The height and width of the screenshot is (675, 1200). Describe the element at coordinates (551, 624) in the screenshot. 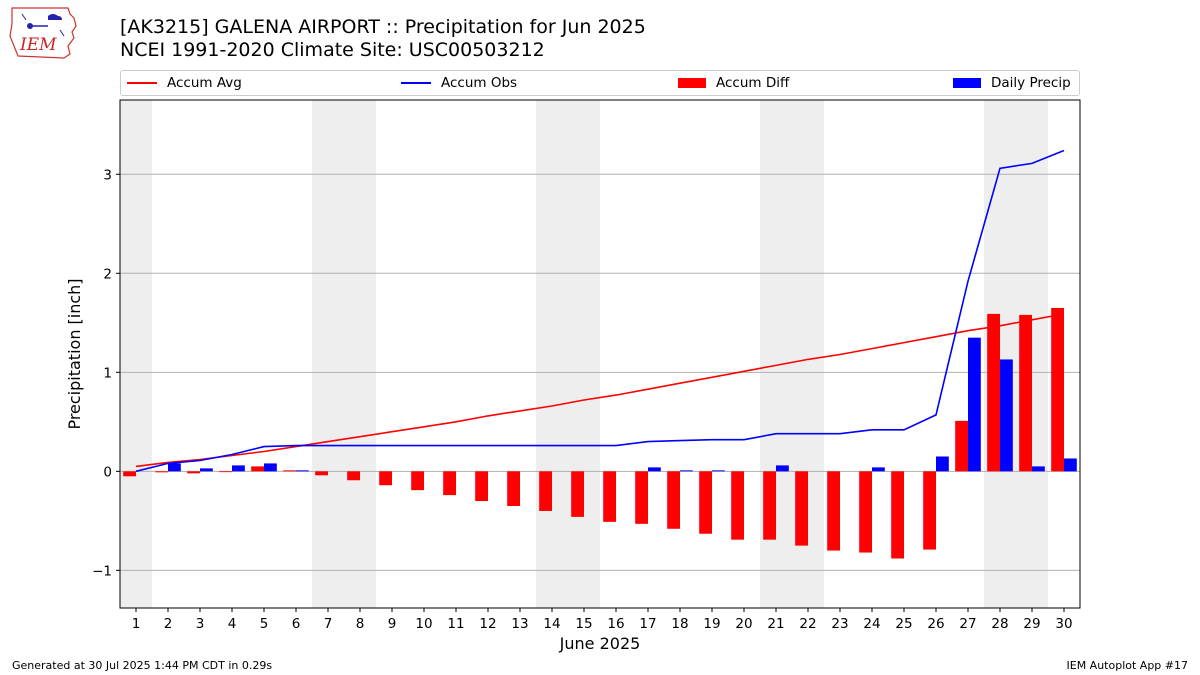

I see `x-tick-label: 14` at that location.